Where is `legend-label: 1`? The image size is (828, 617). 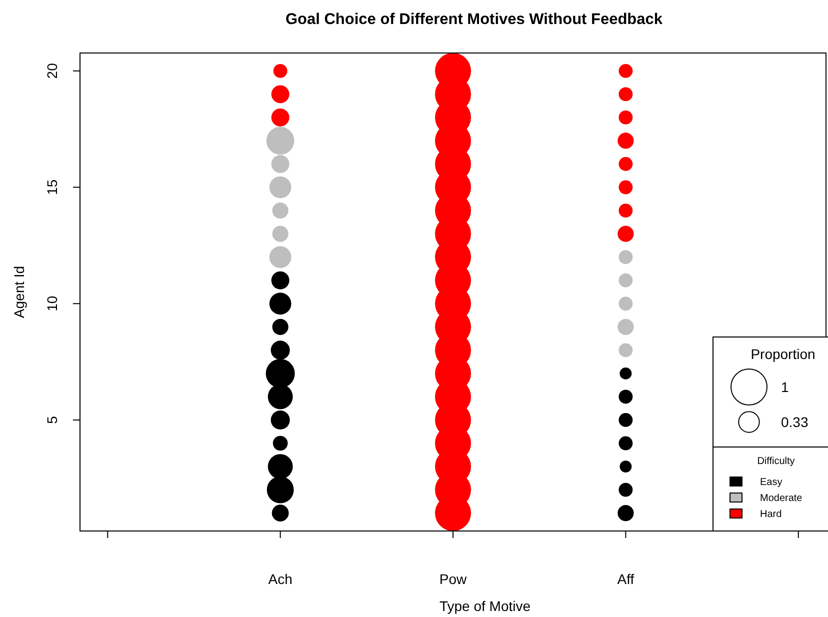 legend-label: 1 is located at coordinates (785, 387).